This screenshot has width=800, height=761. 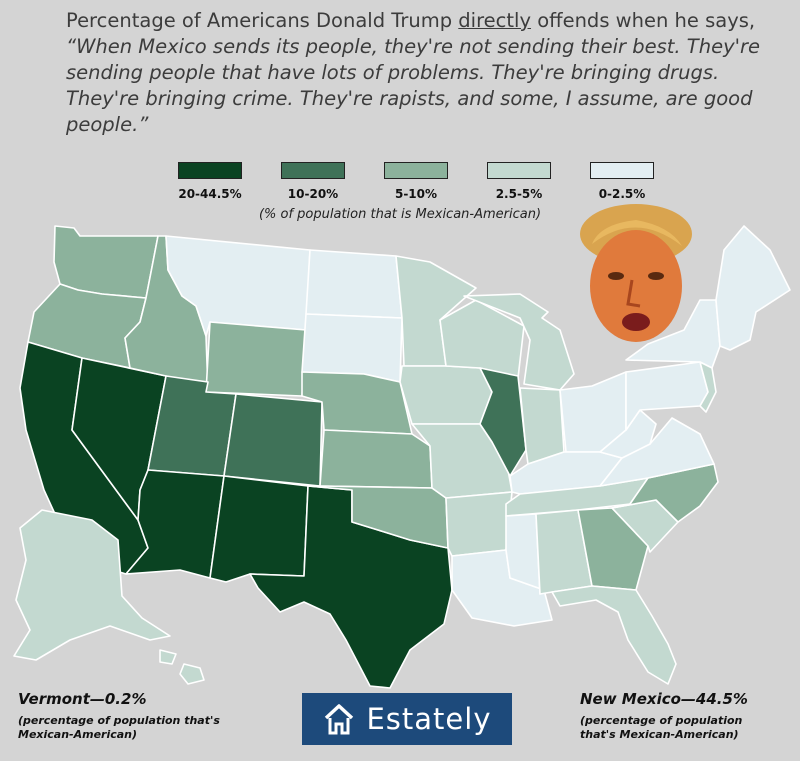 What do you see at coordinates (262, 20) in the screenshot?
I see `title-prefix: Percentage of Americans Donald Trump` at bounding box center [262, 20].